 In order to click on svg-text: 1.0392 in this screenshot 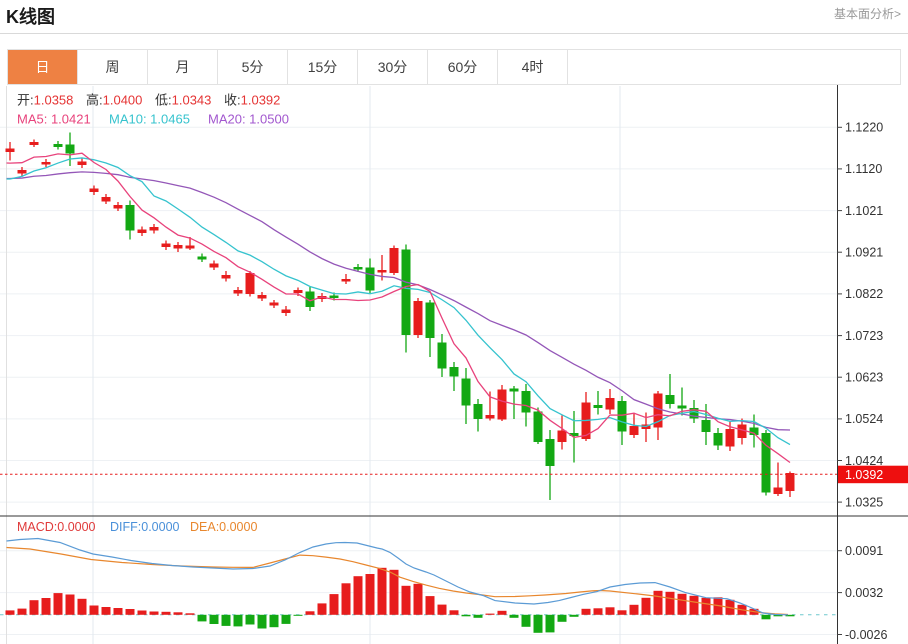, I will do `click(864, 475)`.